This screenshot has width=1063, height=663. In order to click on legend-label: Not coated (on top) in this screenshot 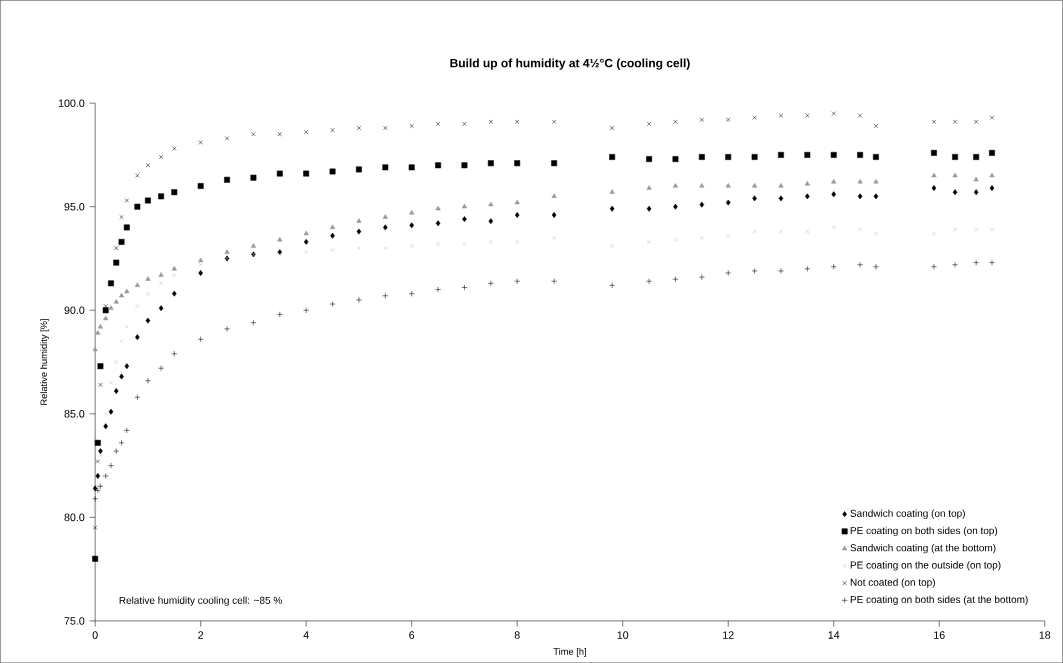, I will do `click(892, 583)`.